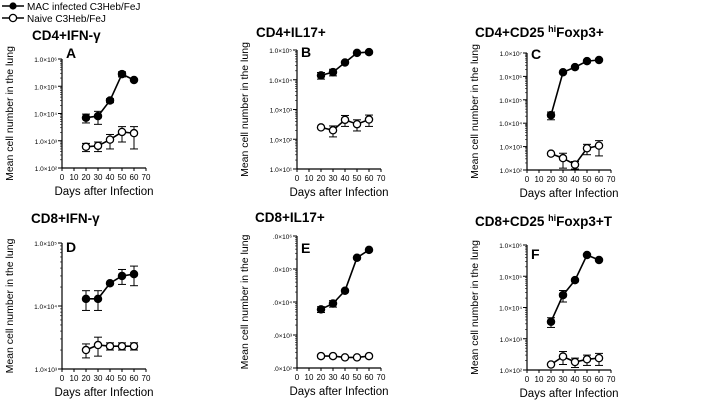 The width and height of the screenshot is (713, 416). What do you see at coordinates (305, 248) in the screenshot?
I see `panel-letter: E` at bounding box center [305, 248].